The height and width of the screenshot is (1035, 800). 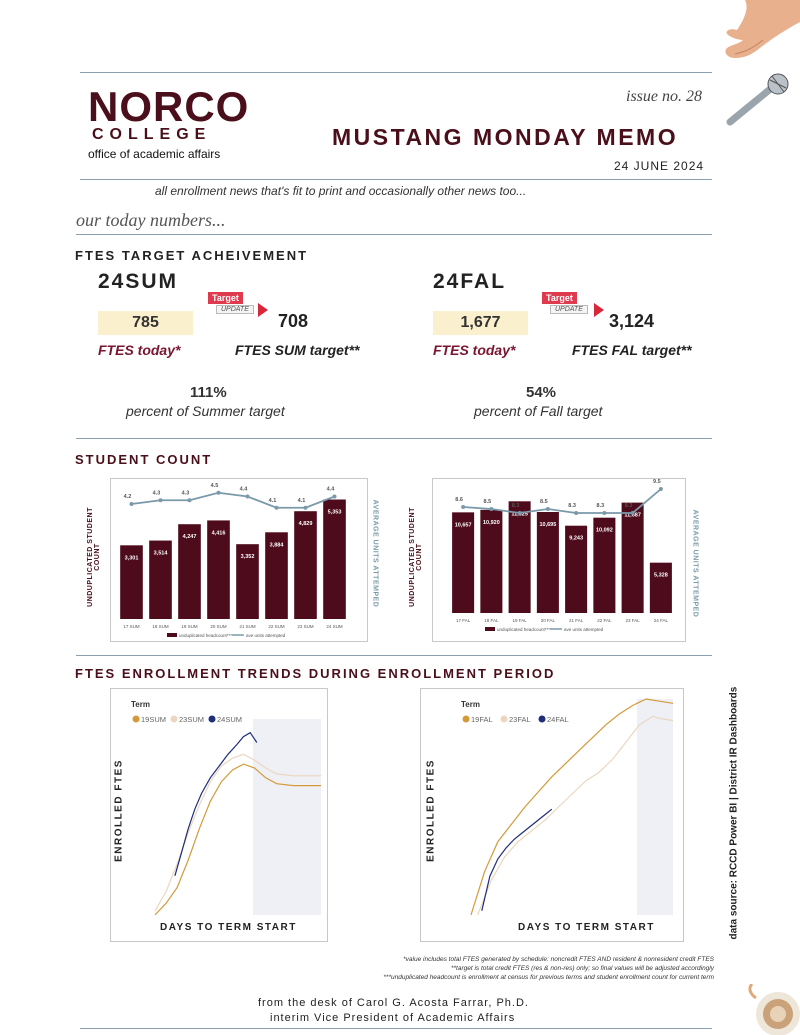 I want to click on x-tick-label: 22 SUM, so click(x=276, y=626).